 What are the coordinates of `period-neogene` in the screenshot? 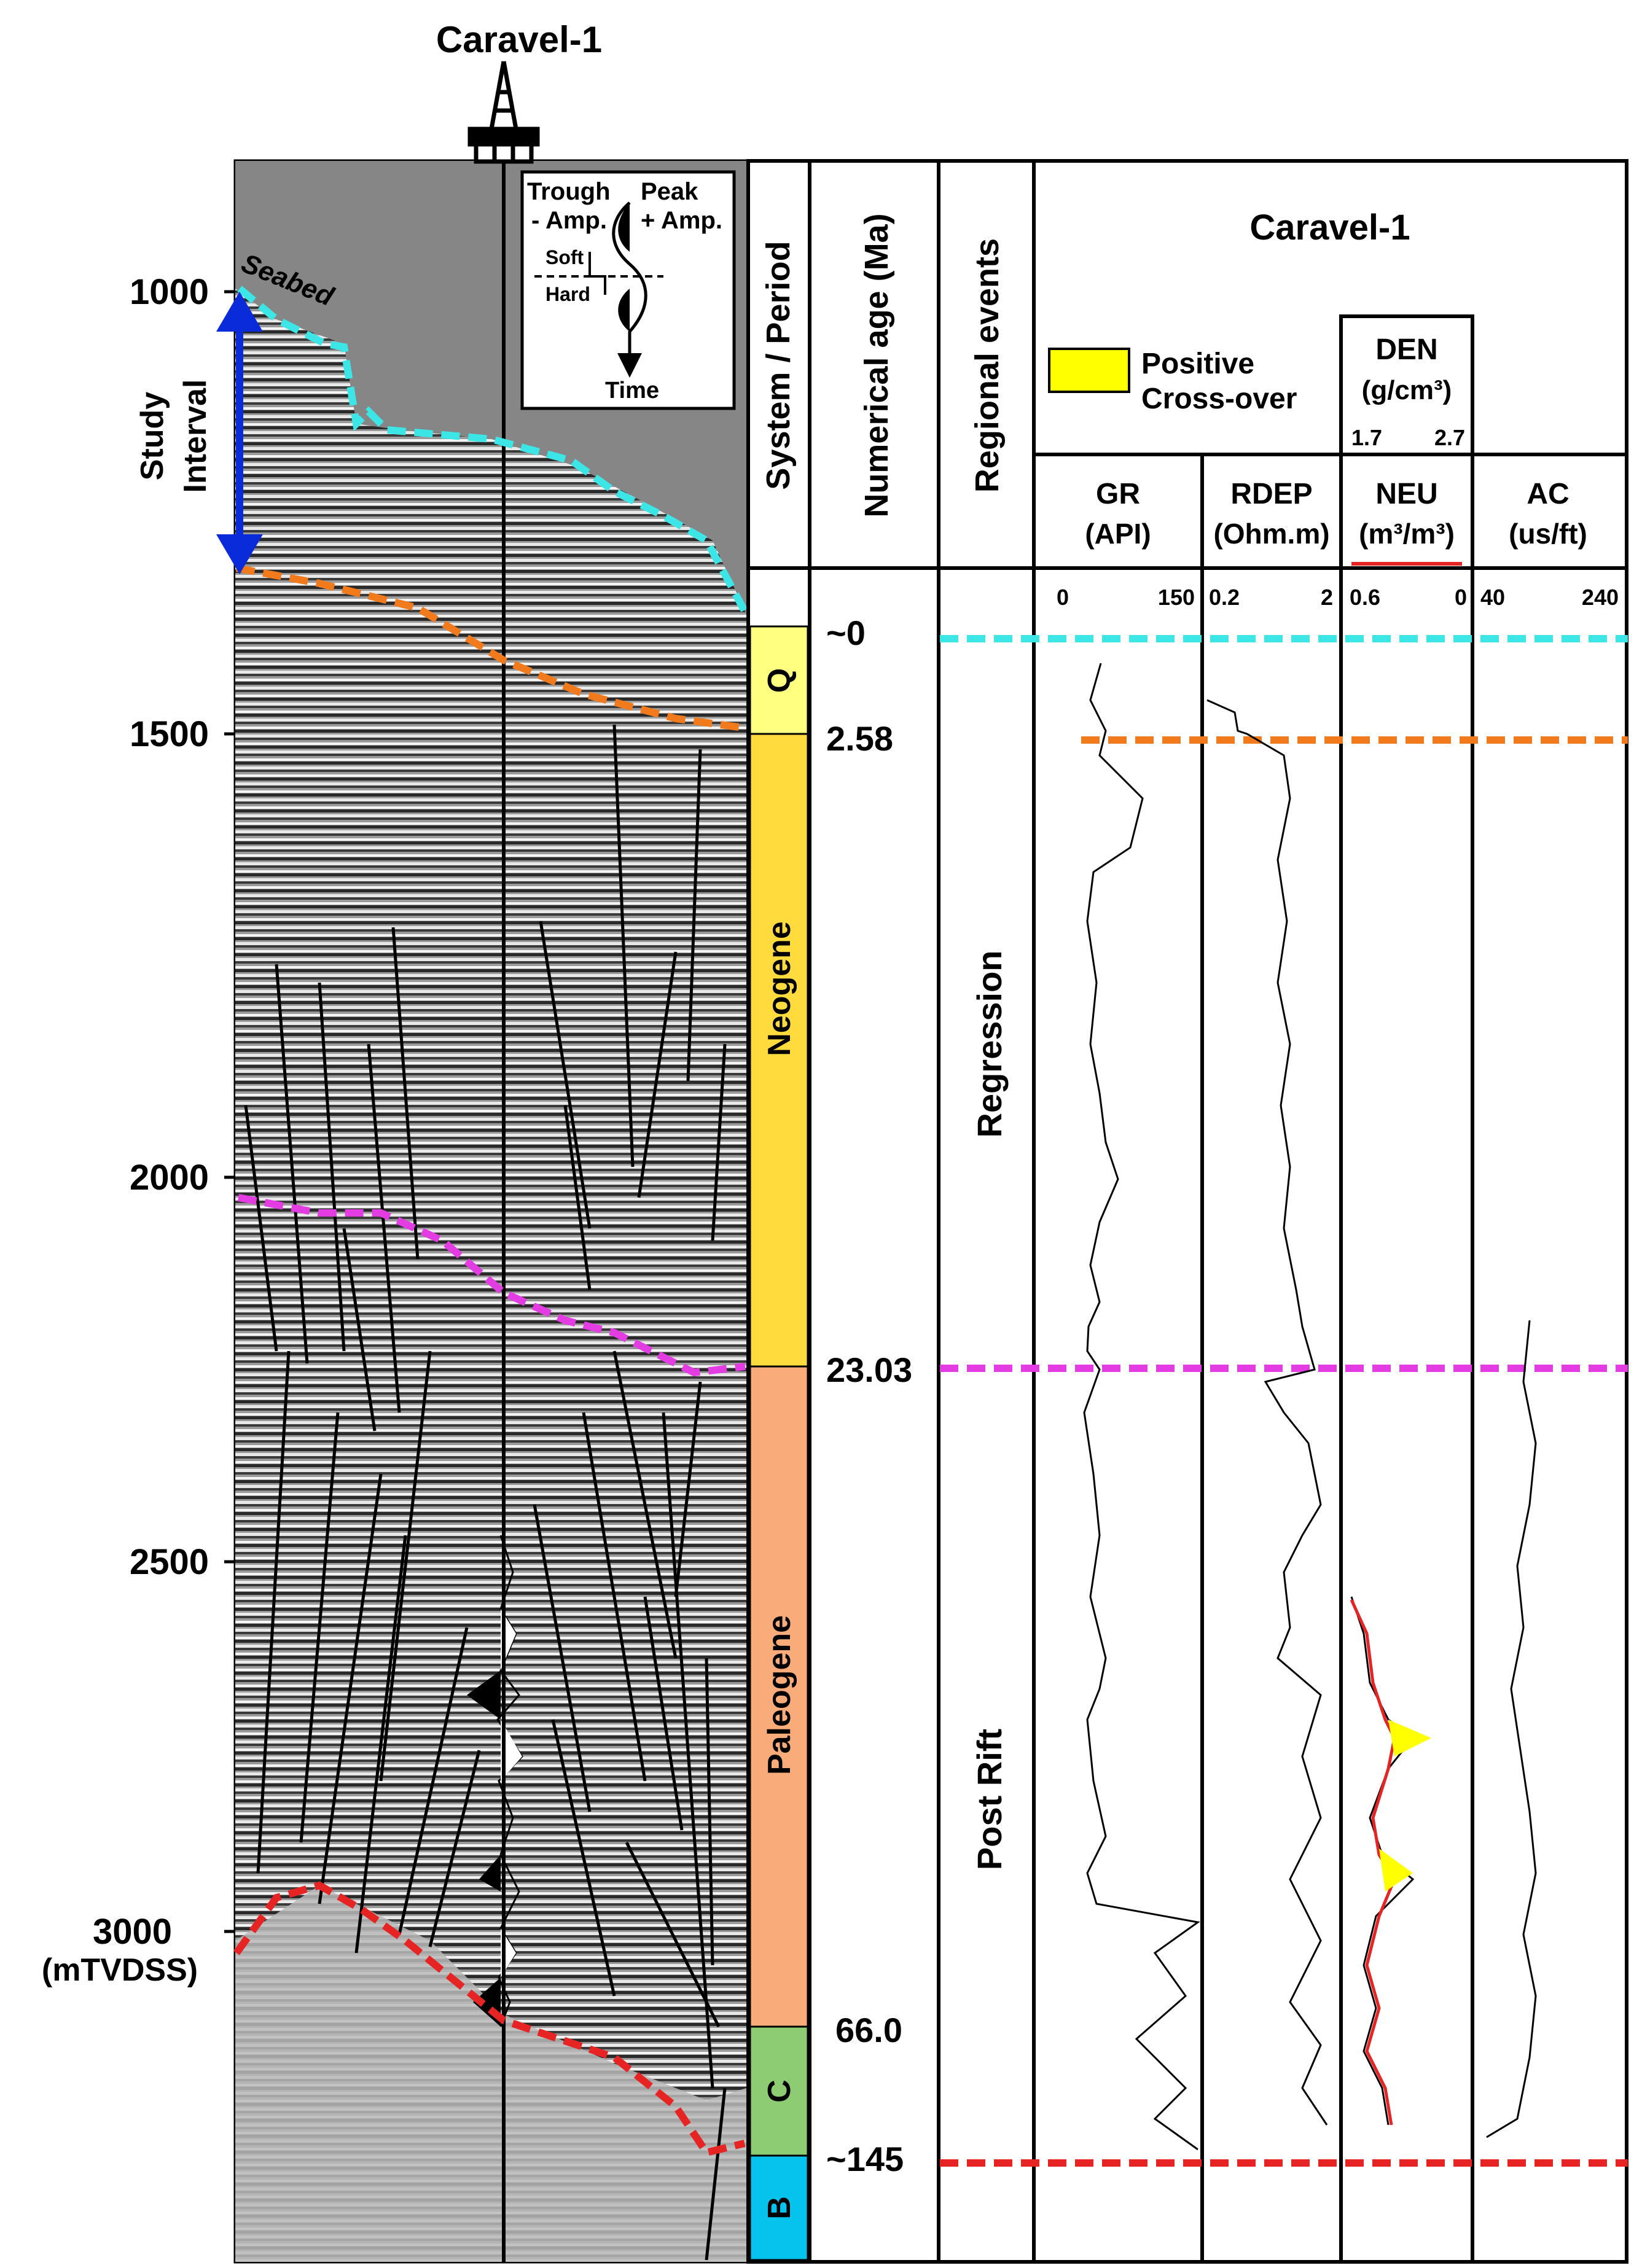 It's located at (779, 1051).